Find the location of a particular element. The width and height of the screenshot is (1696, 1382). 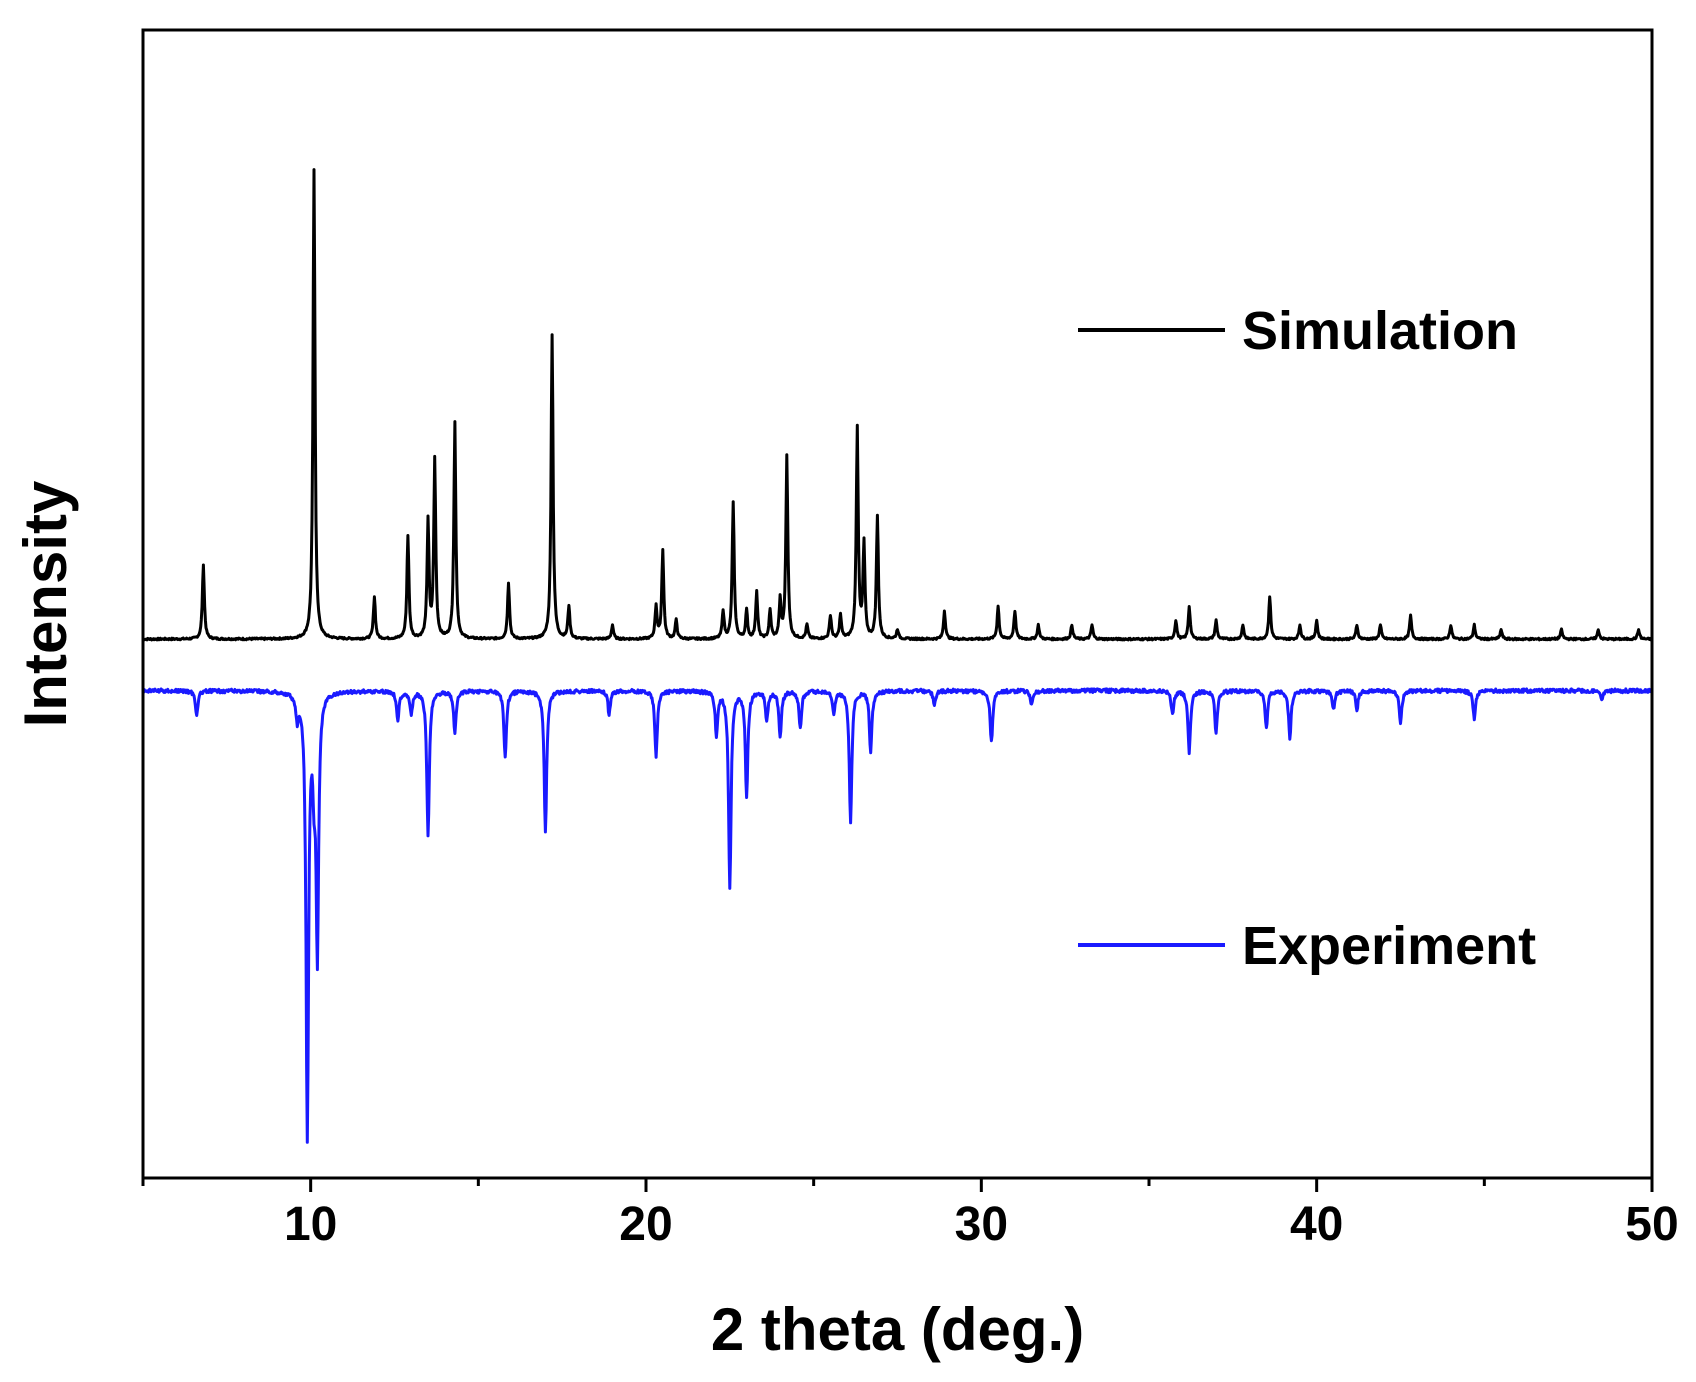

x-tick-label: 50 is located at coordinates (1651, 1224).